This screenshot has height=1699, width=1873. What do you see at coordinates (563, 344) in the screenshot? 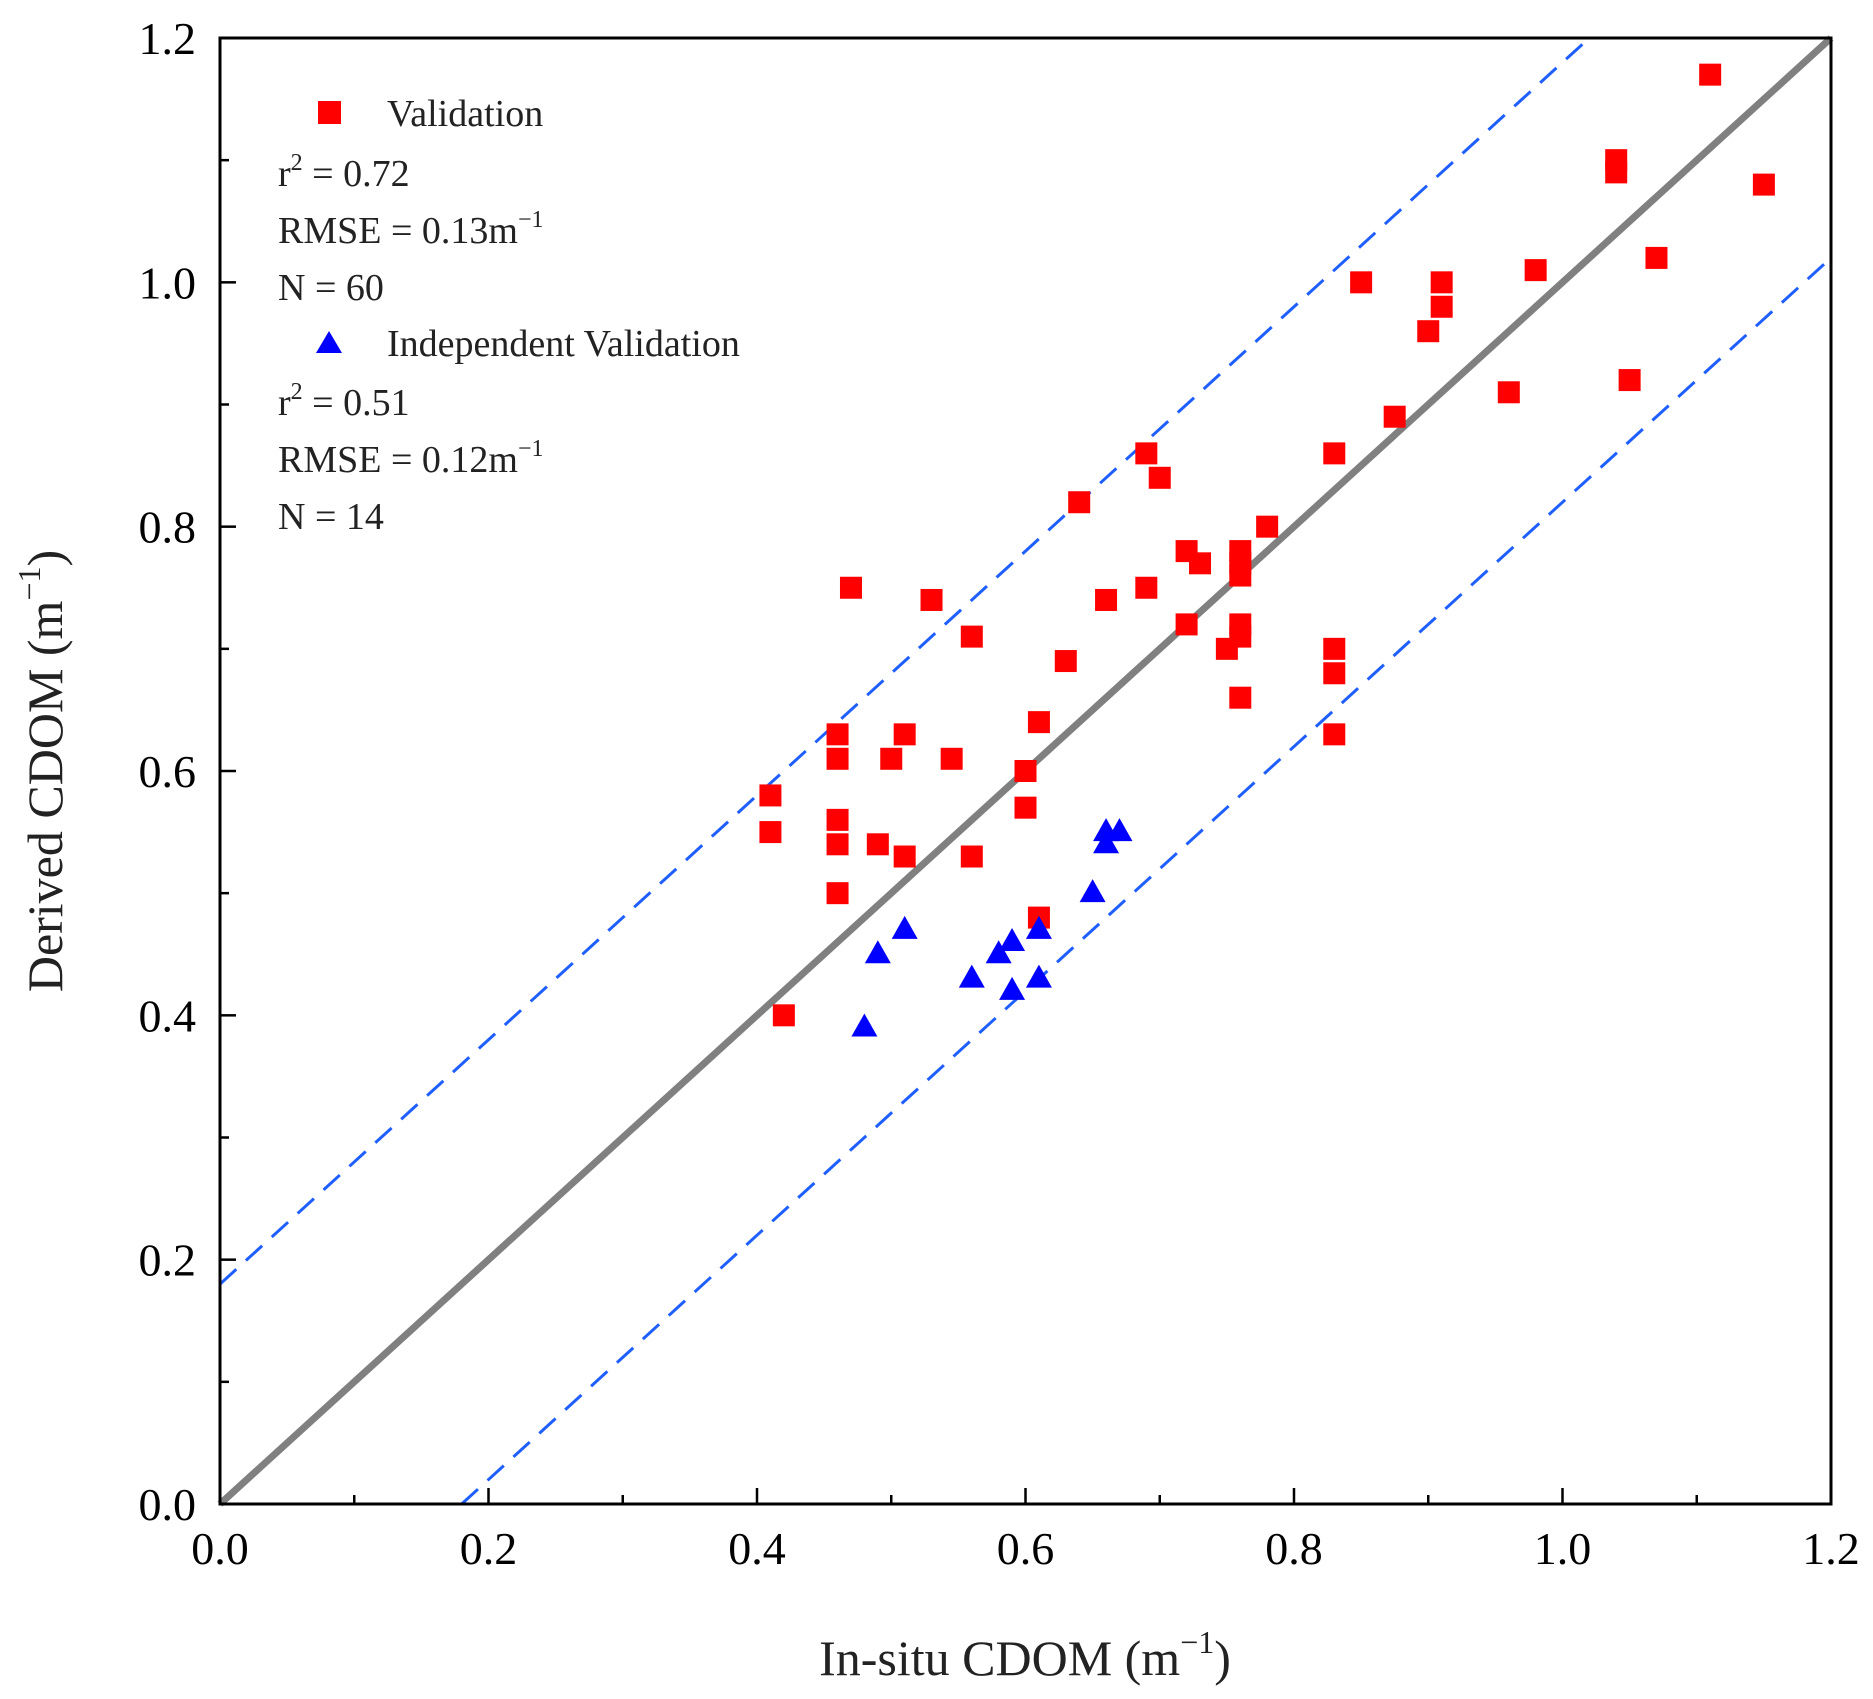
I see `legend-label-independent: Independent Validation` at bounding box center [563, 344].